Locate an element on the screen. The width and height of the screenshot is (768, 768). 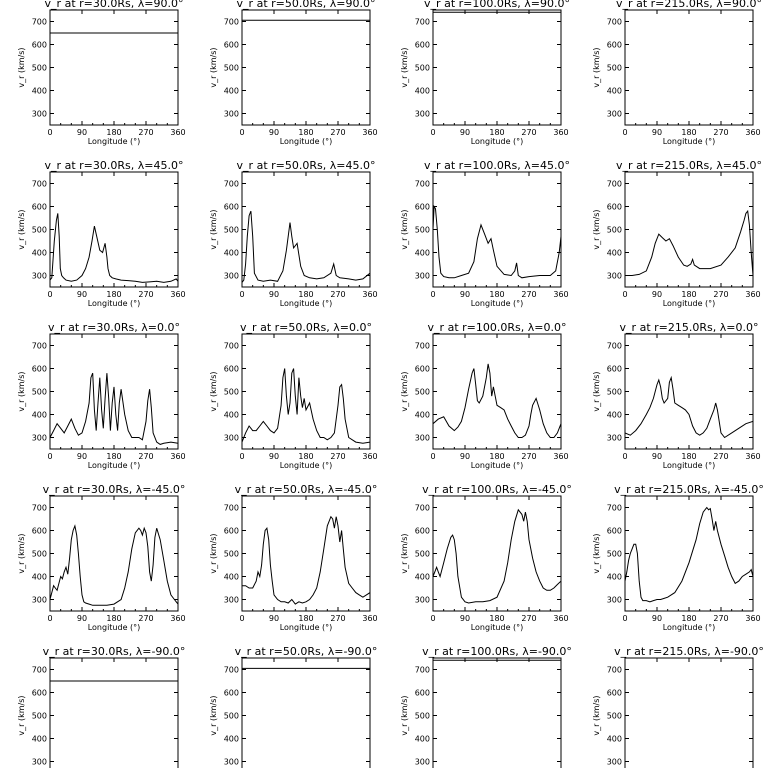
panel-title: v_r at r=30.0Rs, λ=90.0° is located at coordinates (114, 5).